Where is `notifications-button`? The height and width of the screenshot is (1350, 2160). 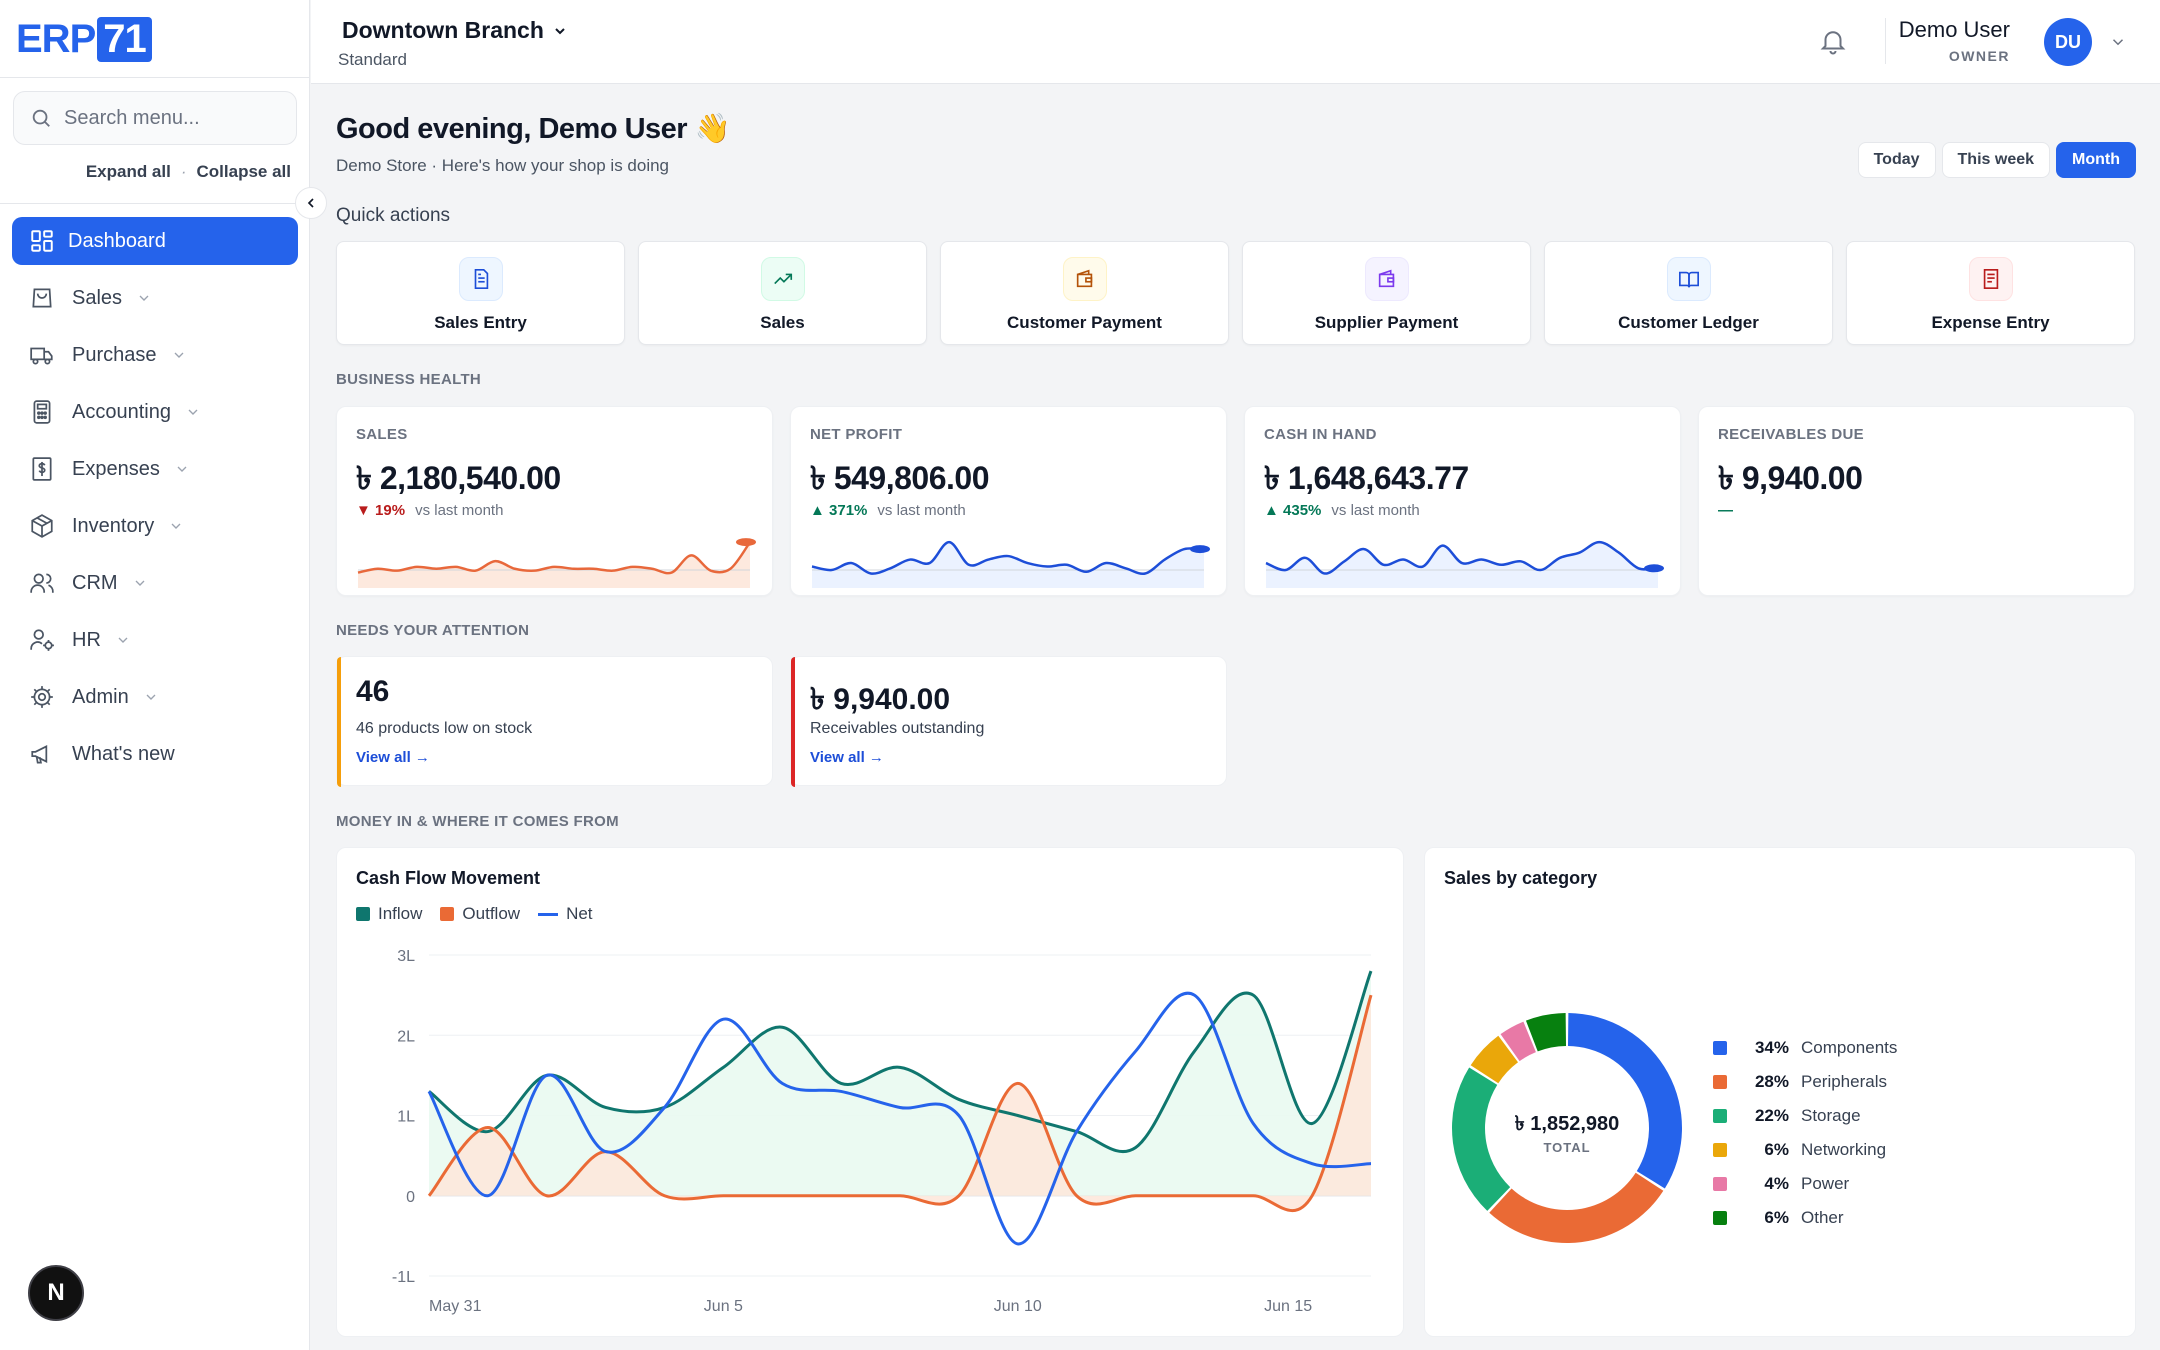
notifications-button is located at coordinates (1833, 43).